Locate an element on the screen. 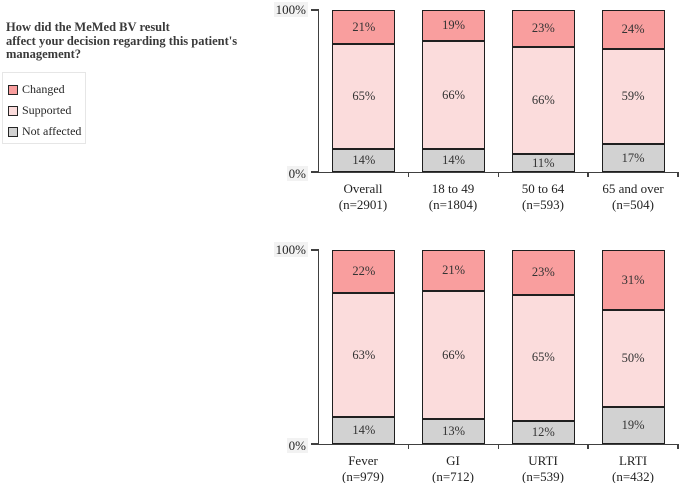 The width and height of the screenshot is (685, 483). question-line-1: How did the MeMed BV result is located at coordinates (88, 27).